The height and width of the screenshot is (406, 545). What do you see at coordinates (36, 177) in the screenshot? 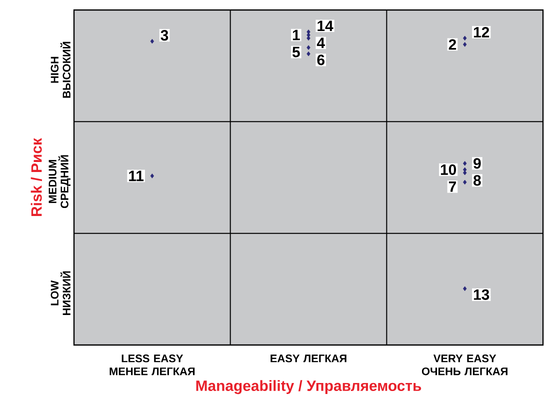
I see `y-axis-title: Risk / Риск` at bounding box center [36, 177].